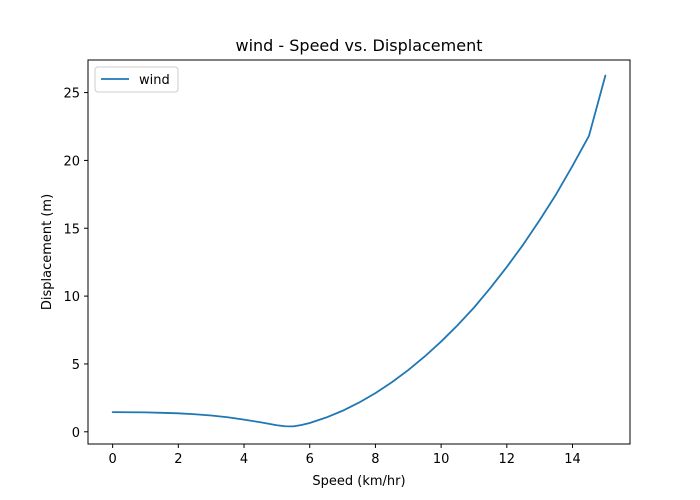 The height and width of the screenshot is (500, 700). Describe the element at coordinates (47, 252) in the screenshot. I see `y-axis-label: Displacement (m)` at that location.